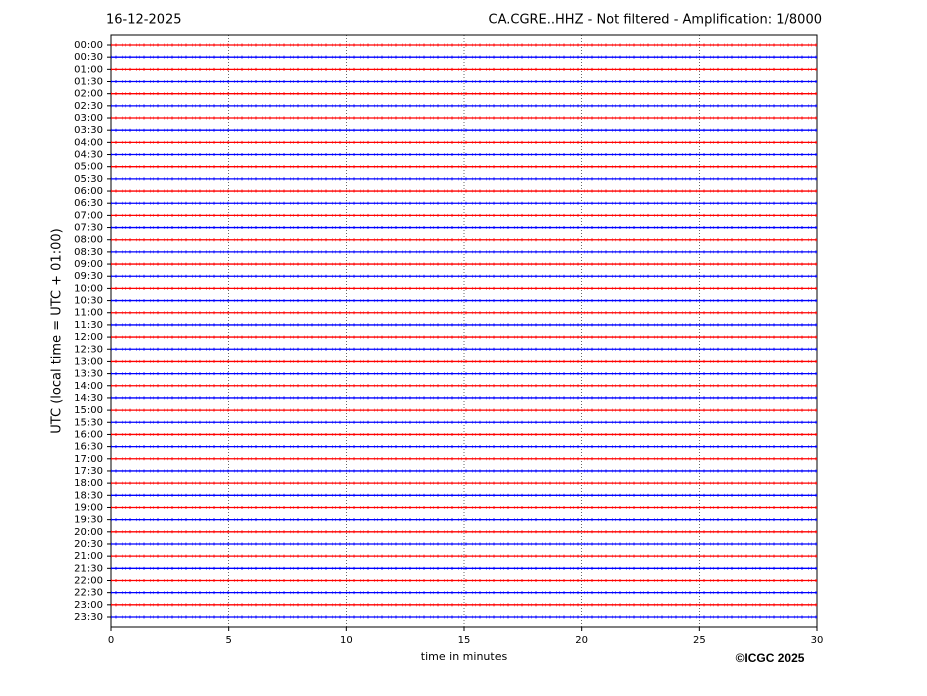  What do you see at coordinates (346, 640) in the screenshot?
I see `x-tick-label: 10` at bounding box center [346, 640].